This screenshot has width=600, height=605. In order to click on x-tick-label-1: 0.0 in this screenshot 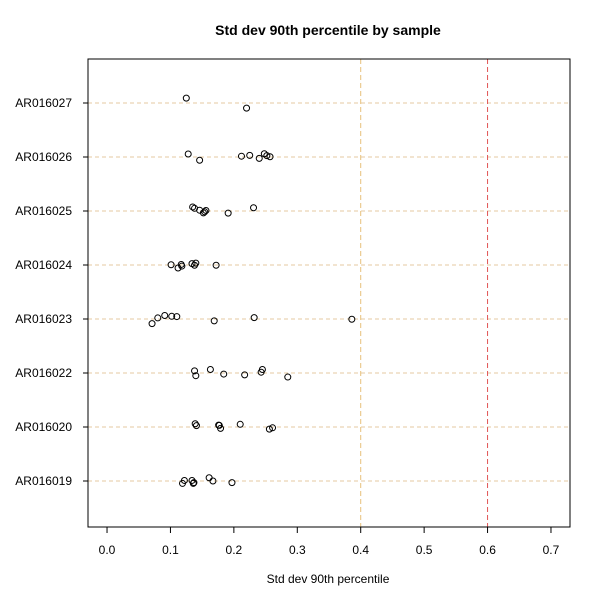, I will do `click(107, 550)`.